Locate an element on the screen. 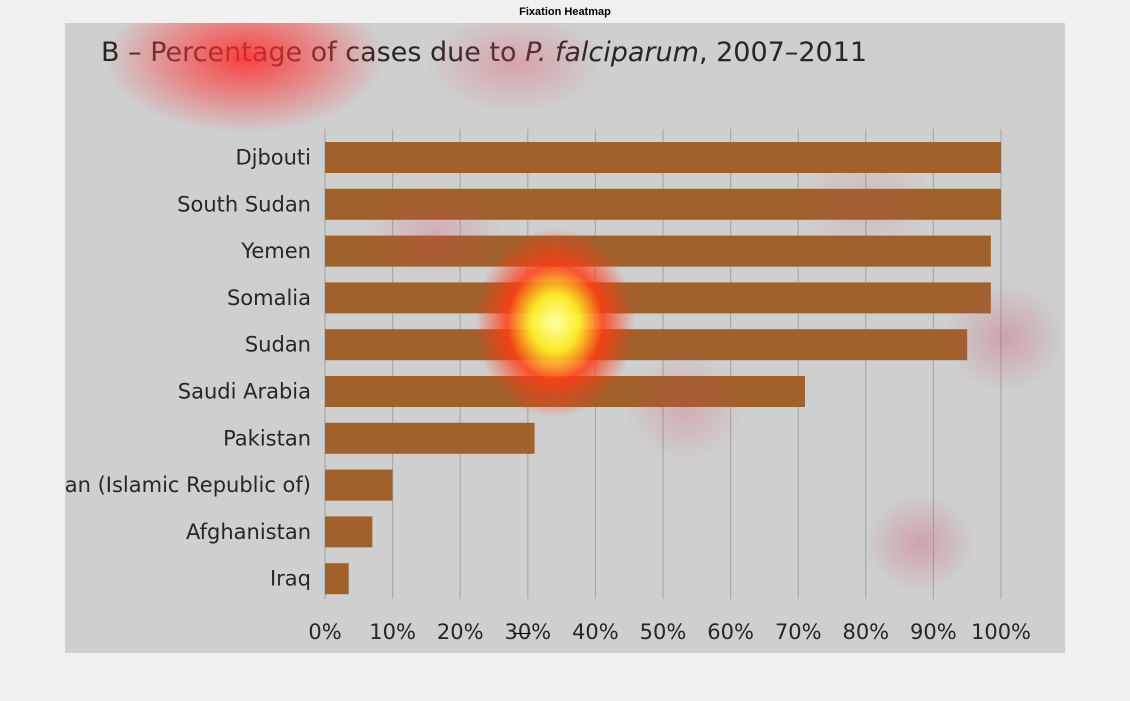 The width and height of the screenshot is (1130, 701). category-label: Iran (Islamic Republic of) is located at coordinates (188, 485).